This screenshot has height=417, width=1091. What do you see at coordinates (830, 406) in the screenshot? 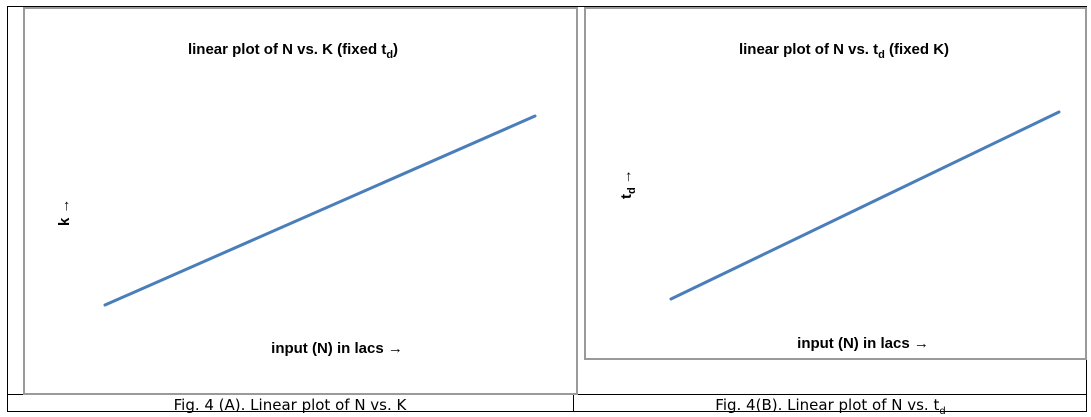
I see `caption-b: Fig. 4(B). Linear plot of N vs. td` at bounding box center [830, 406].